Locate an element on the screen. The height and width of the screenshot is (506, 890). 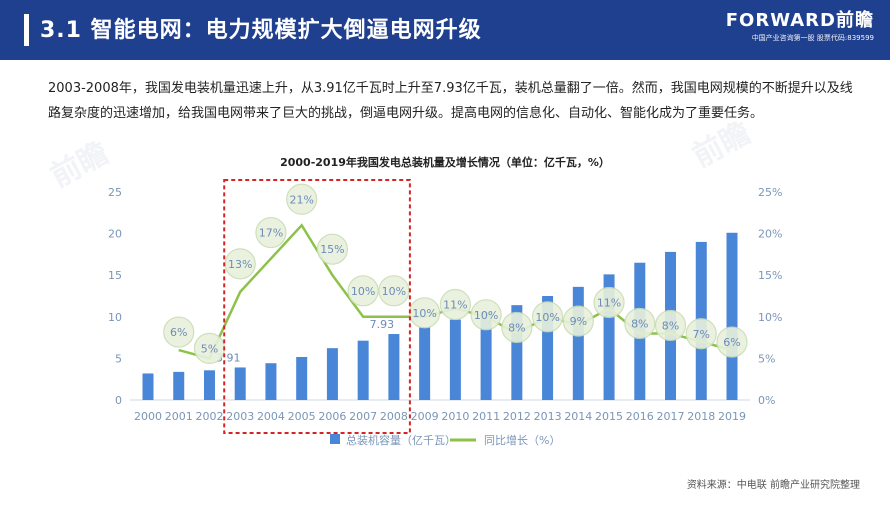
page-title: 3.1 智能电网：电力规模扩大倒逼电网升级 is located at coordinates (261, 30).